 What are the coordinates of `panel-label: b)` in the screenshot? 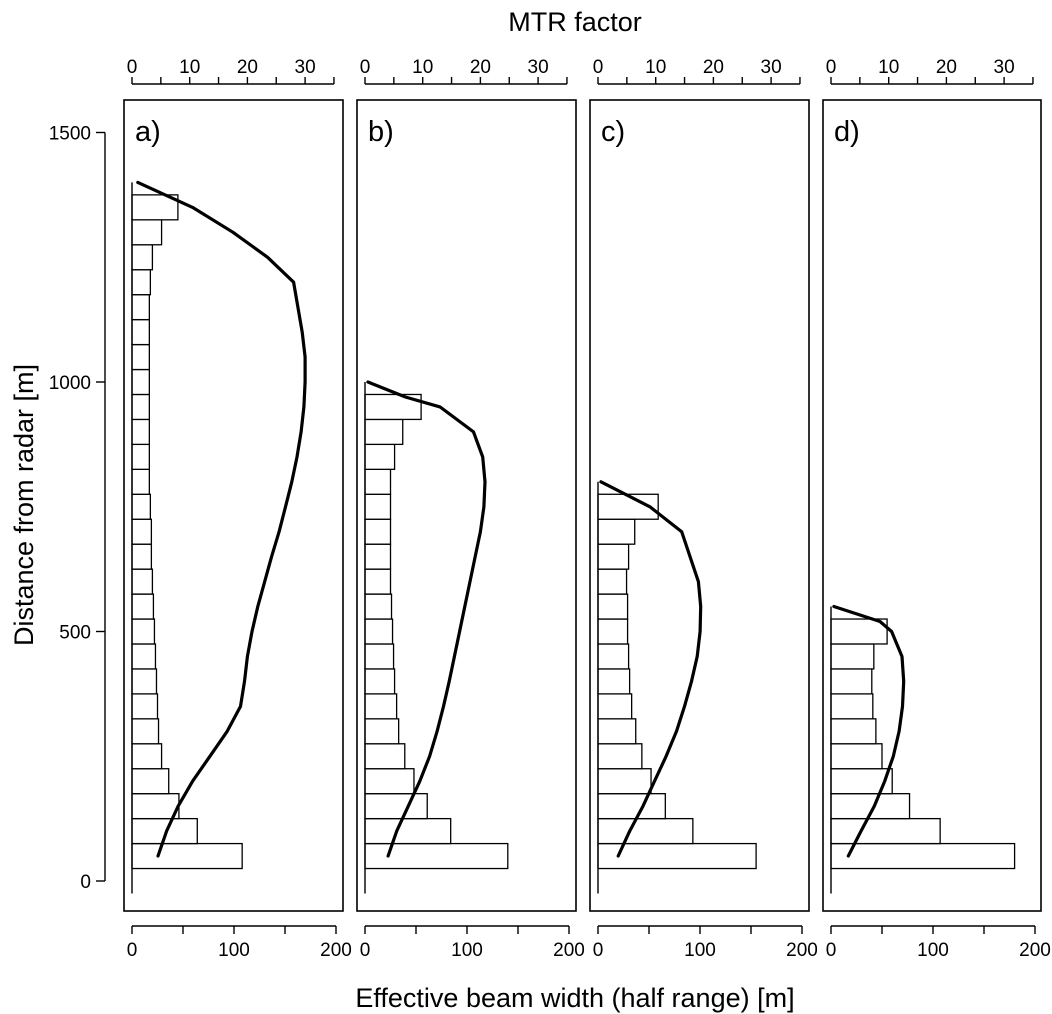 It's located at (381, 132).